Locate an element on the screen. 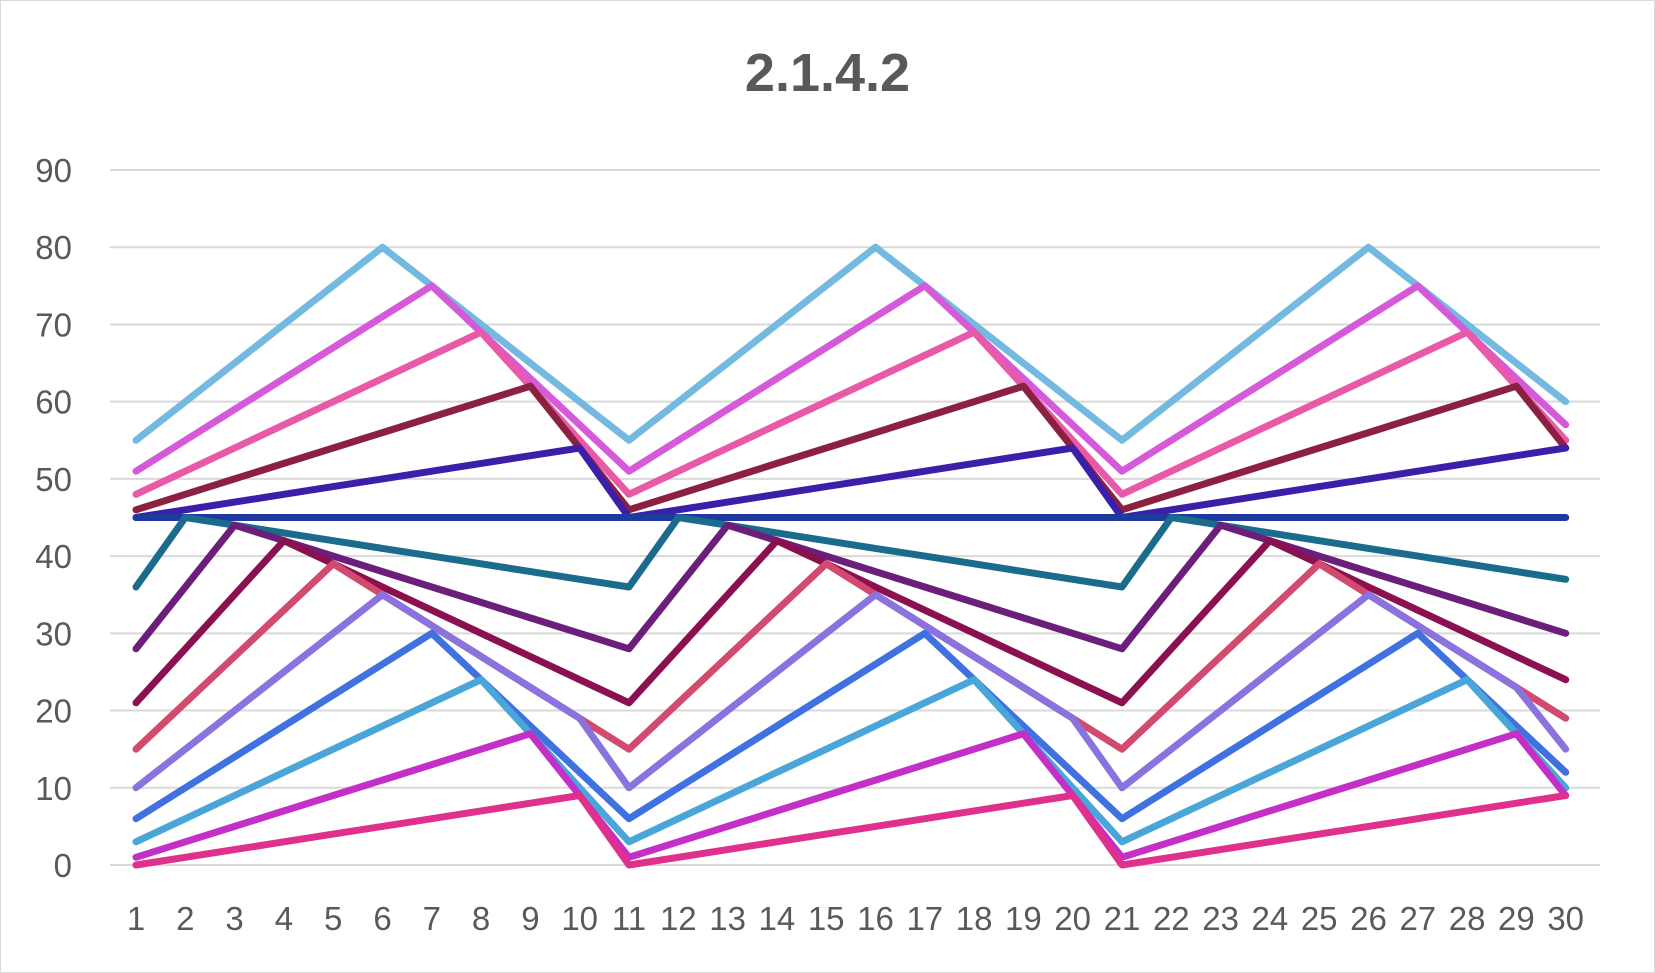 The width and height of the screenshot is (1655, 973). y-tick-label: 20 is located at coordinates (53, 711).